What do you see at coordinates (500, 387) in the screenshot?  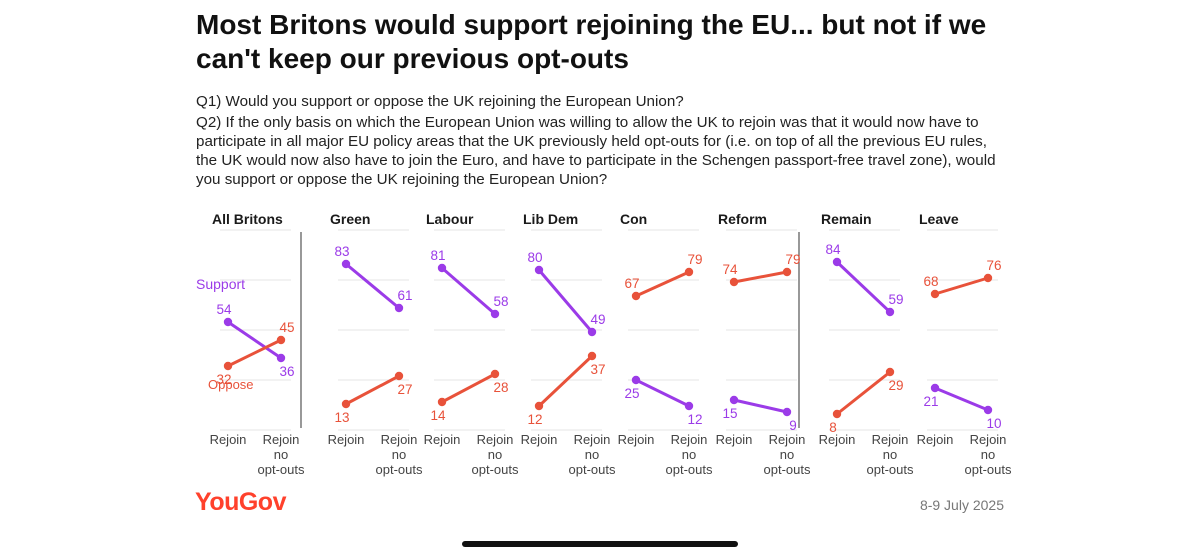 I see `oppose-data-label: 28` at bounding box center [500, 387].